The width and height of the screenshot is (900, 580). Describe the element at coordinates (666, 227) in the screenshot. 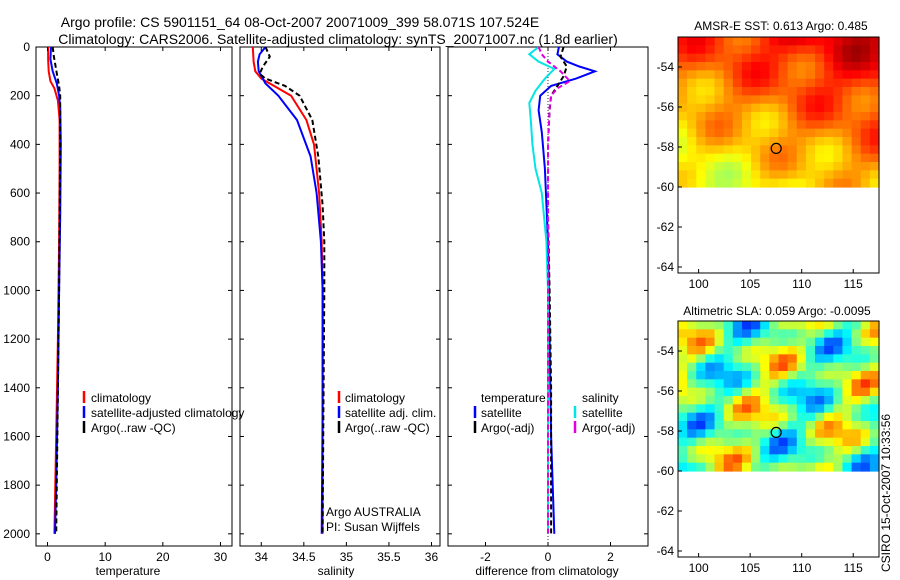

I see `amsre-sst-ytick-label: -62` at that location.